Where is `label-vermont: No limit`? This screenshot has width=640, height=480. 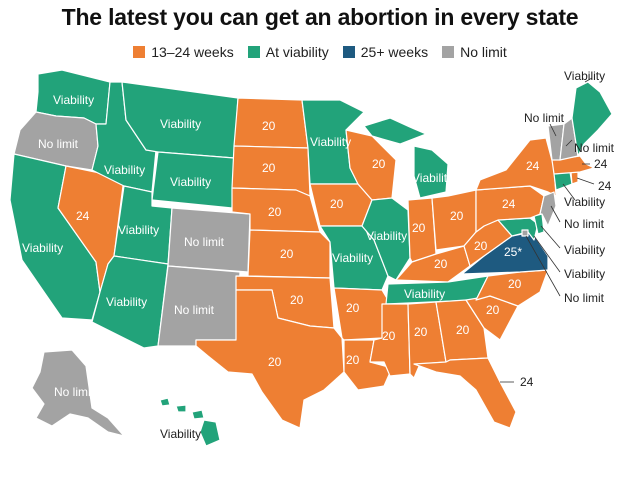
label-vermont: No limit is located at coordinates (544, 118).